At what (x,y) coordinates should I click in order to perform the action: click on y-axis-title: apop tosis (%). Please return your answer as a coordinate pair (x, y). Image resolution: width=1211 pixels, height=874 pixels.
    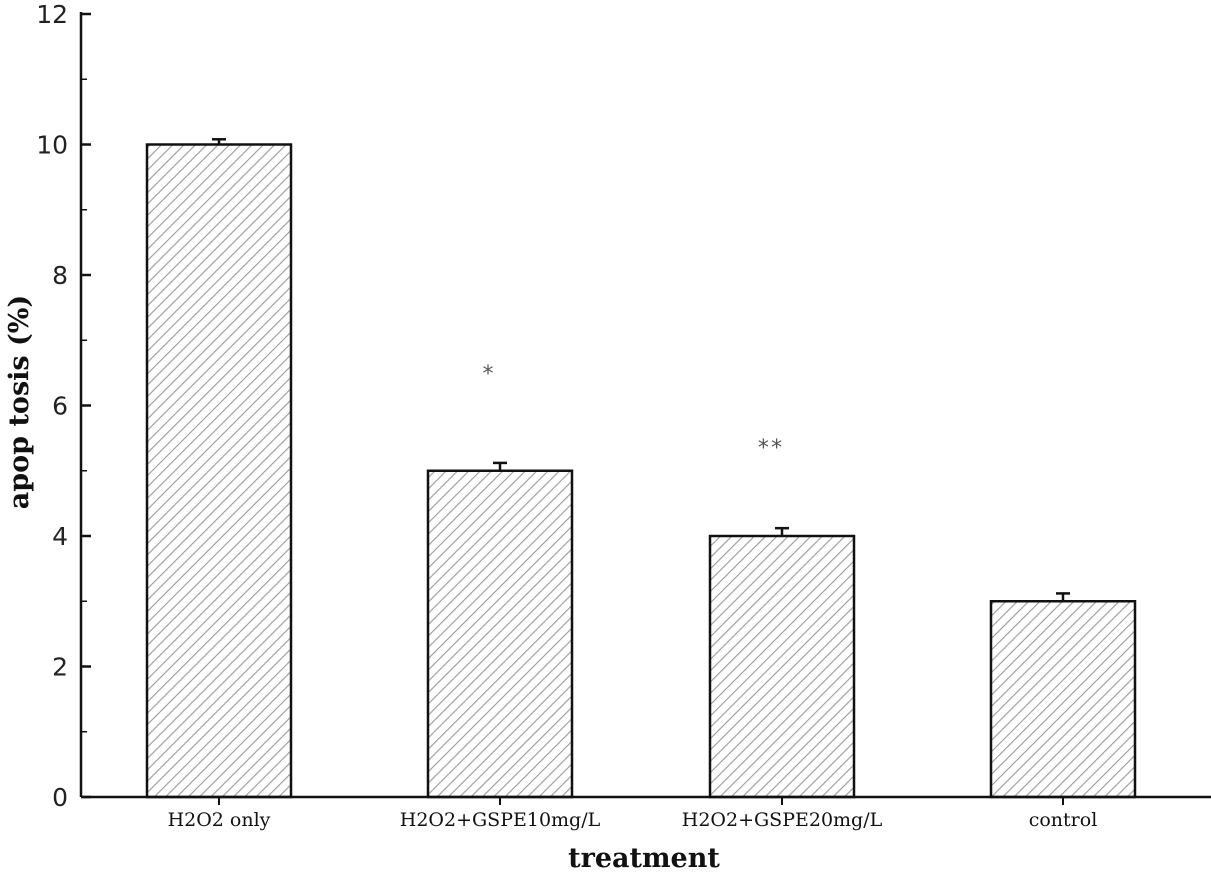
    Looking at the image, I should click on (19, 402).